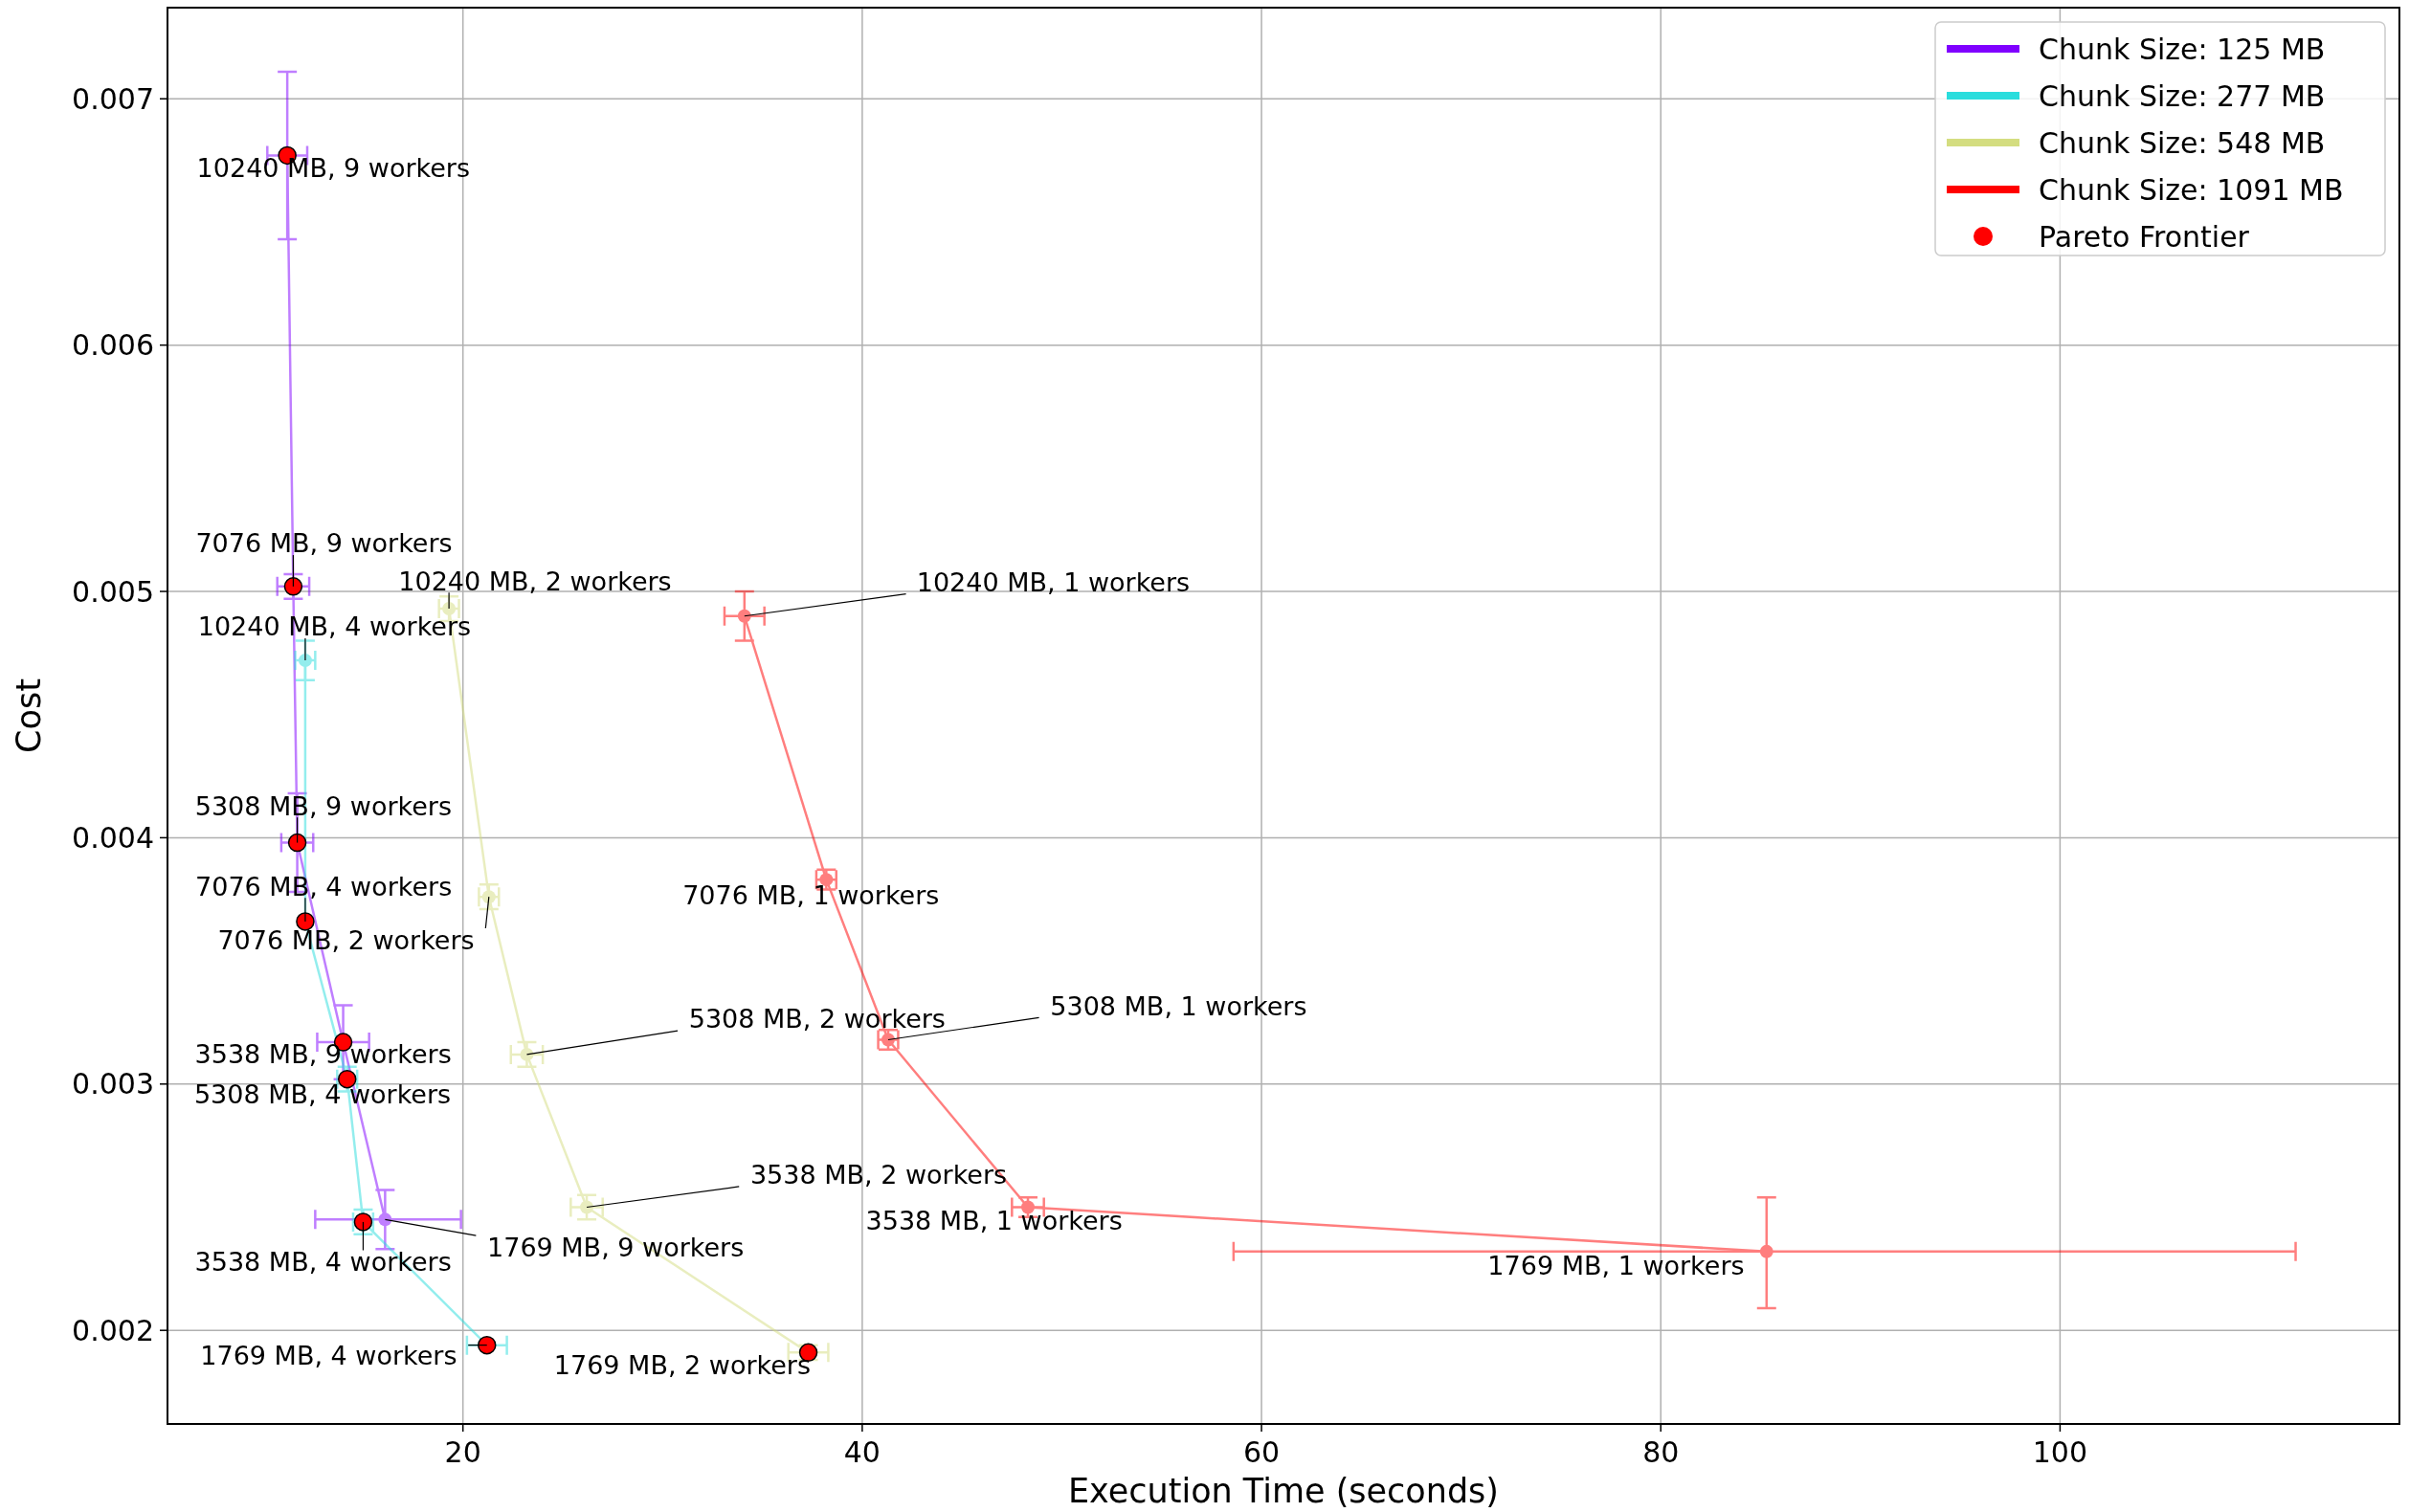  What do you see at coordinates (862, 1452) in the screenshot?
I see `x-tick-label: 40` at bounding box center [862, 1452].